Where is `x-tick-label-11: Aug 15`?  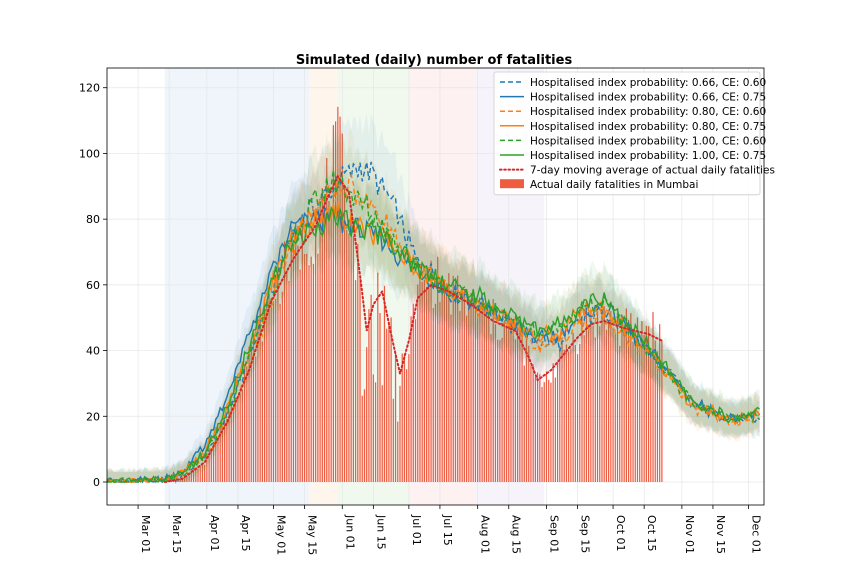
x-tick-label-11: Aug 15 is located at coordinates (516, 534).